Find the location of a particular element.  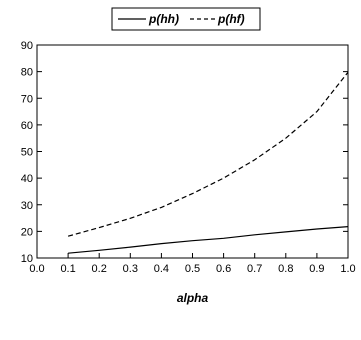

y-tick-label: 30 is located at coordinates (27, 206).